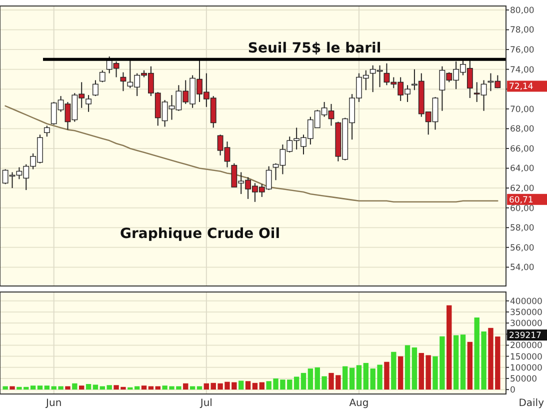  Describe the element at coordinates (522, 11) in the screenshot. I see `y-tick-label: 80,00` at that location.